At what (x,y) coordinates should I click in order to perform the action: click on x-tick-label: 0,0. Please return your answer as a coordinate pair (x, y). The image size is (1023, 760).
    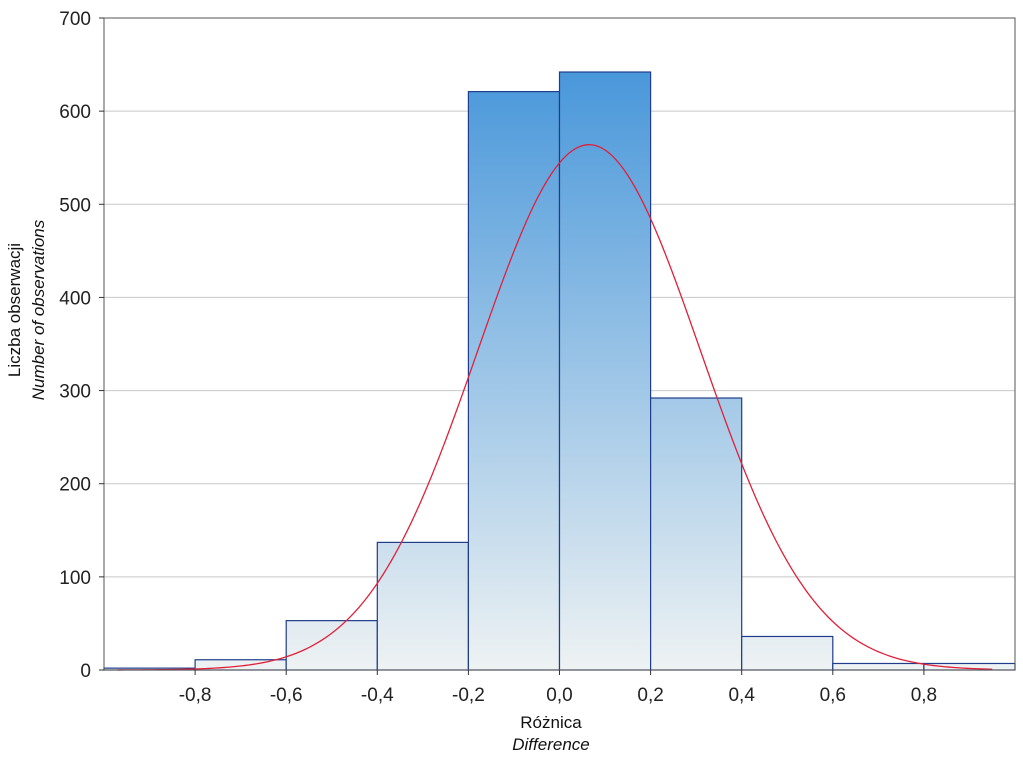
    Looking at the image, I should click on (559, 695).